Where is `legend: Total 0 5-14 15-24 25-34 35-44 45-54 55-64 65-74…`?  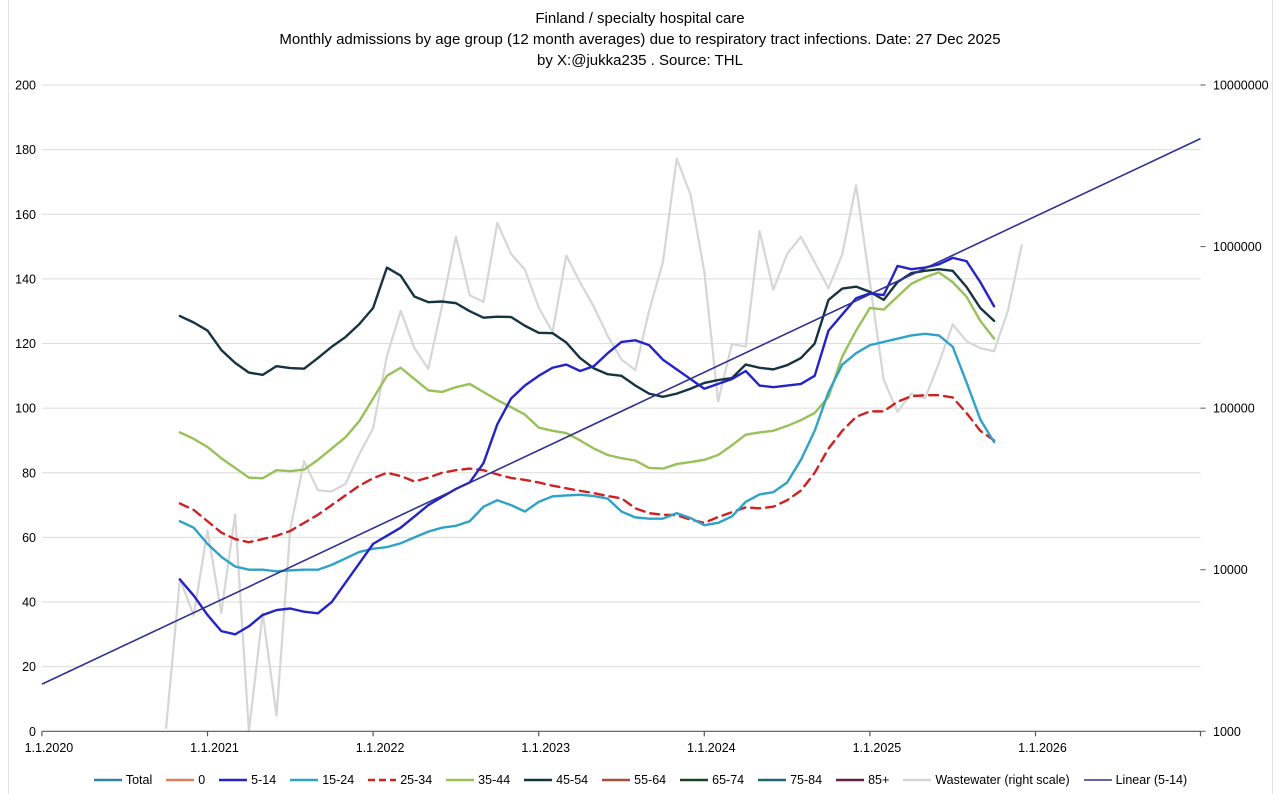
legend: Total 0 5-14 15-24 25-34 35-44 45-54 55-64 65-74… is located at coordinates (640, 780).